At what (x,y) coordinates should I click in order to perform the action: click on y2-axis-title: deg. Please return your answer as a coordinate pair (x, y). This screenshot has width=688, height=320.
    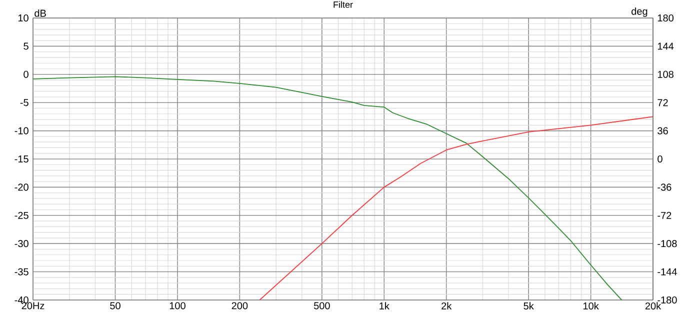
    Looking at the image, I should click on (640, 12).